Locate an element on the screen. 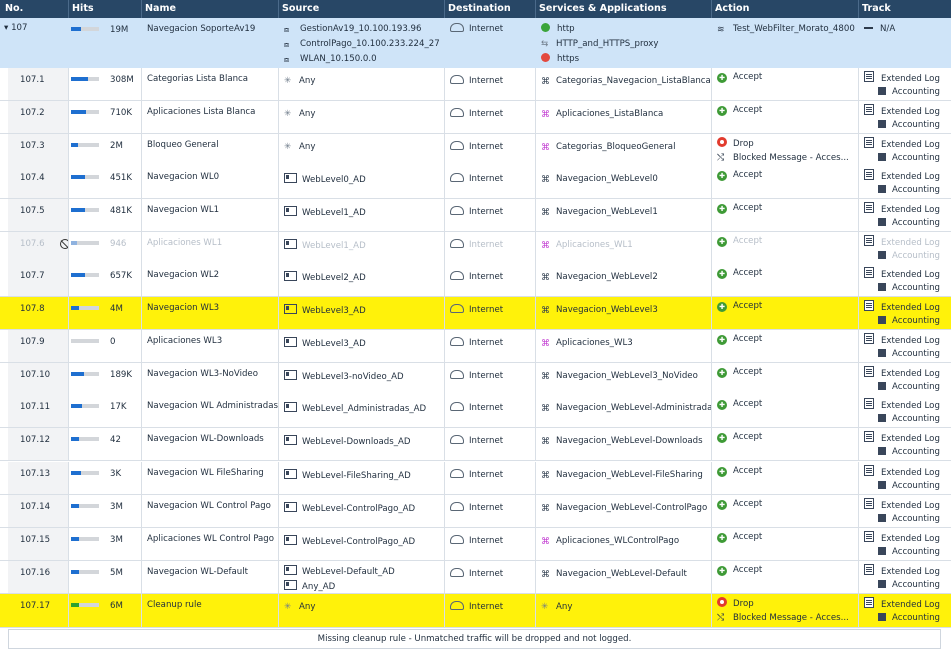  source-cell: WebLevel0_AD is located at coordinates (361, 182).